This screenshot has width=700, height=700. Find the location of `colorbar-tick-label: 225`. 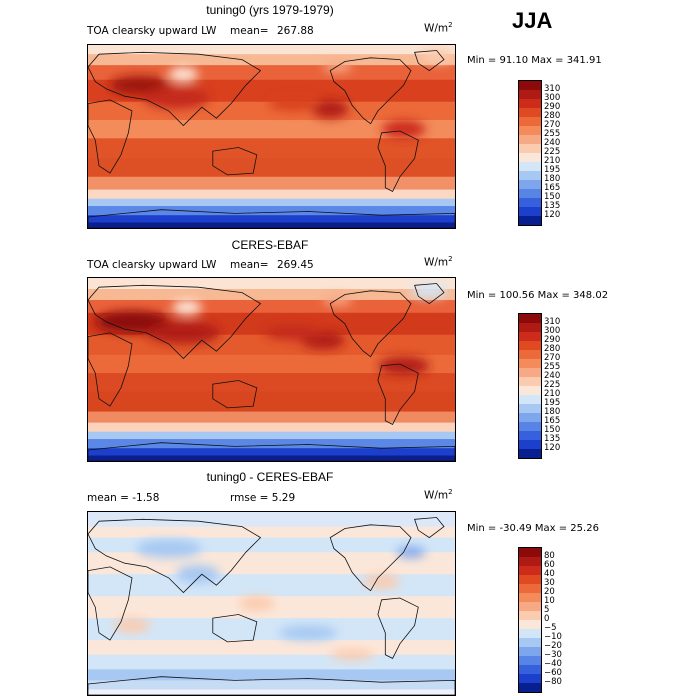

colorbar-tick-label: 225 is located at coordinates (552, 152).